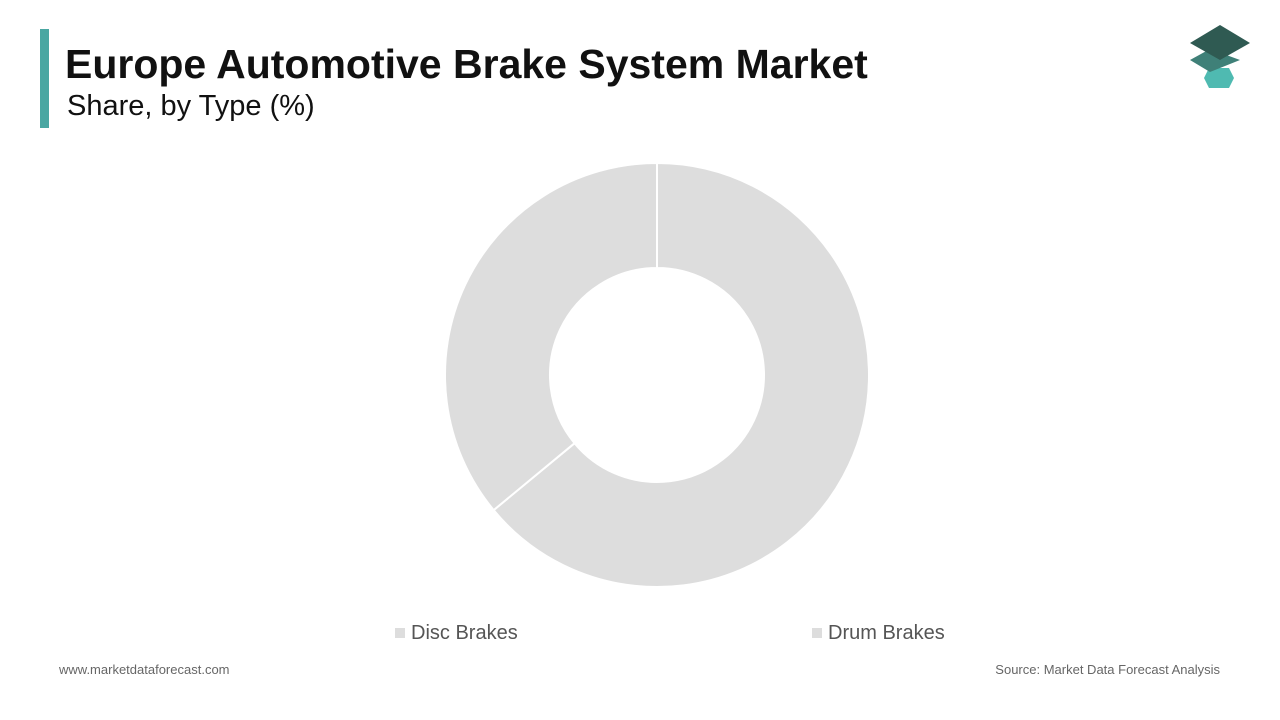 This screenshot has height=720, width=1280. I want to click on website-footer: www.marketdataforecast.com, so click(144, 669).